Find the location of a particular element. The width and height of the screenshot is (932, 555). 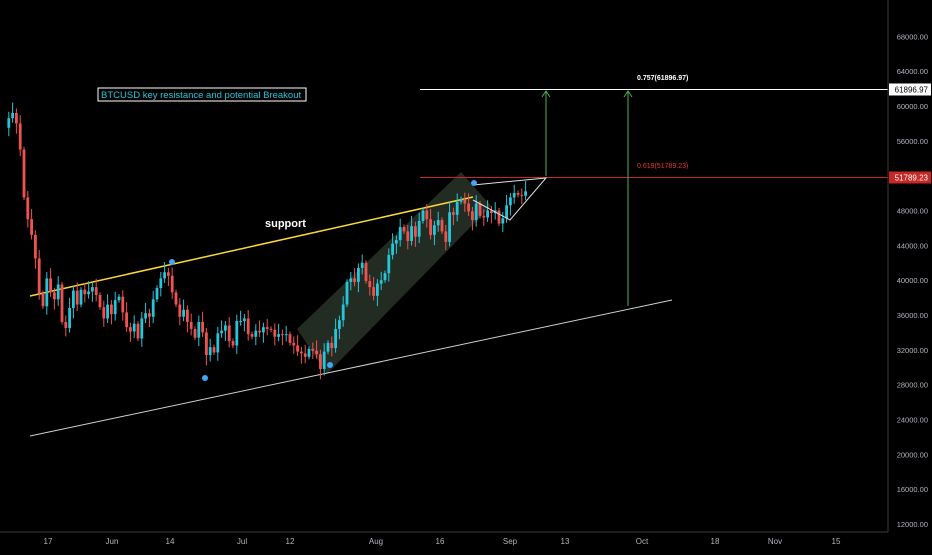

fib-label: 0.619(51789.23) is located at coordinates (662, 166).